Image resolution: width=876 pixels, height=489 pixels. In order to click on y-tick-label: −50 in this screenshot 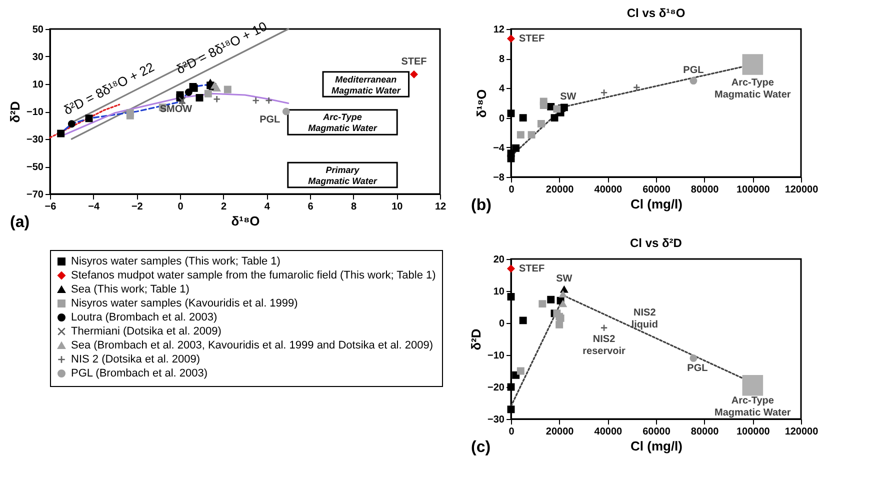, I will do `click(35, 167)`.